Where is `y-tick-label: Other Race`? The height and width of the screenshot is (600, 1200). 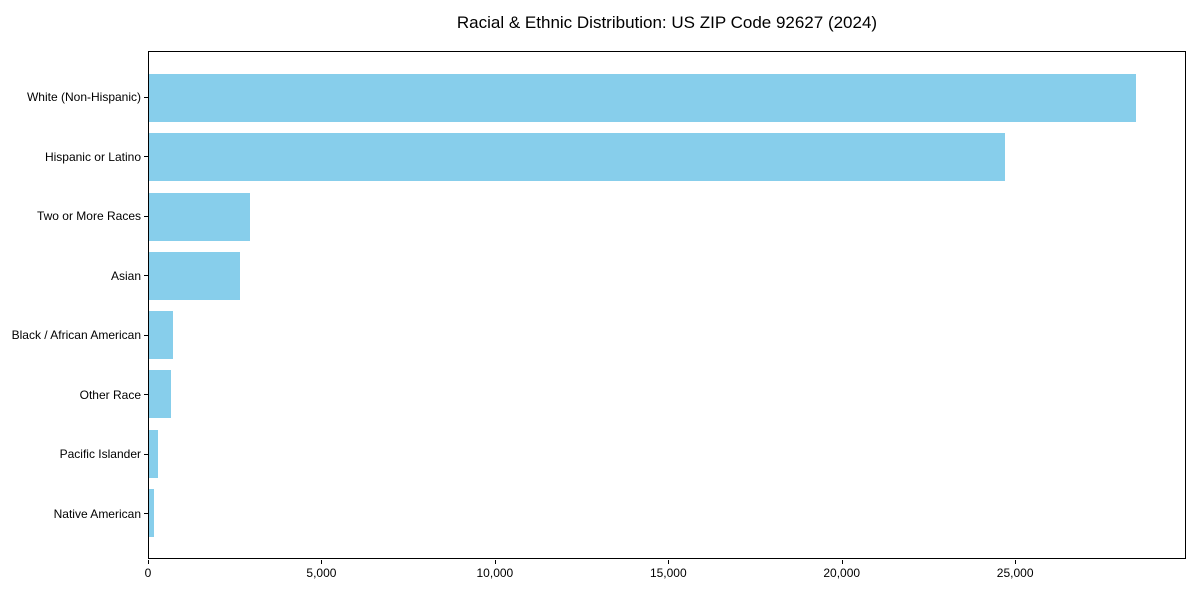 y-tick-label: Other Race is located at coordinates (110, 394).